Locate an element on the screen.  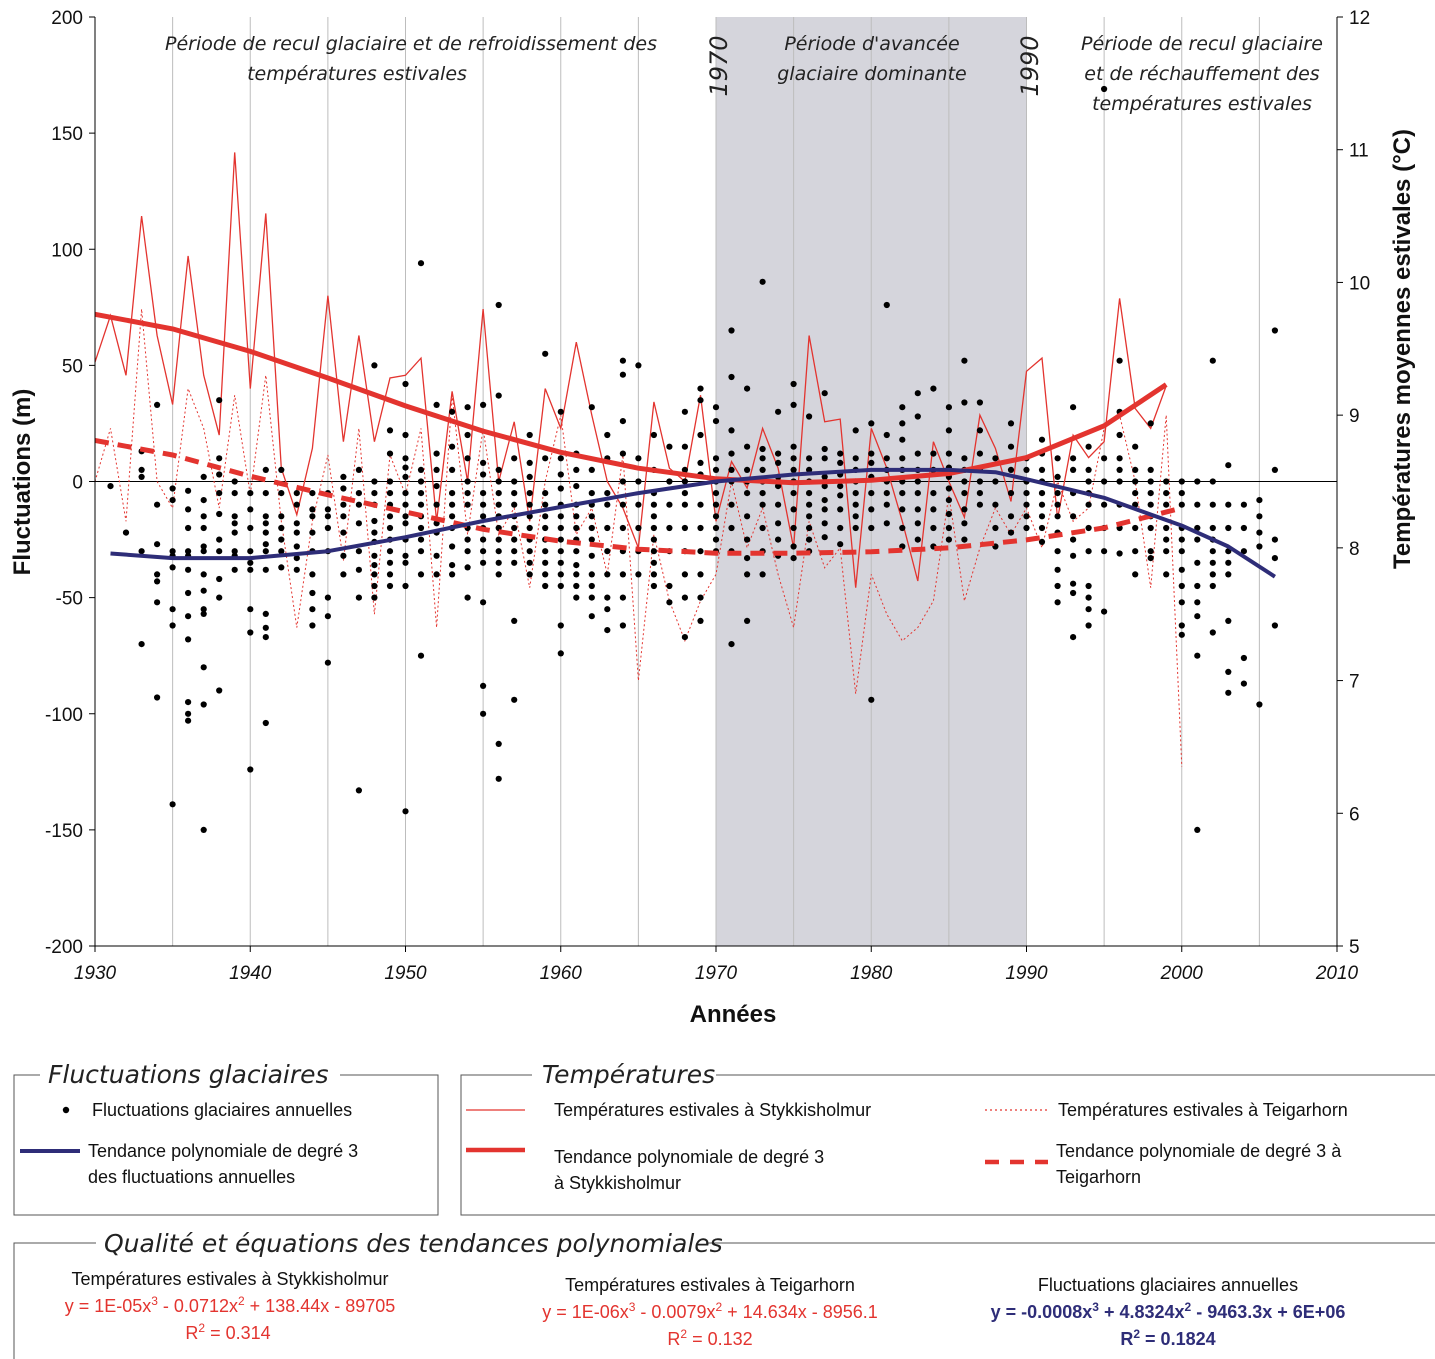
x-tick-label: 1980 is located at coordinates (871, 973).